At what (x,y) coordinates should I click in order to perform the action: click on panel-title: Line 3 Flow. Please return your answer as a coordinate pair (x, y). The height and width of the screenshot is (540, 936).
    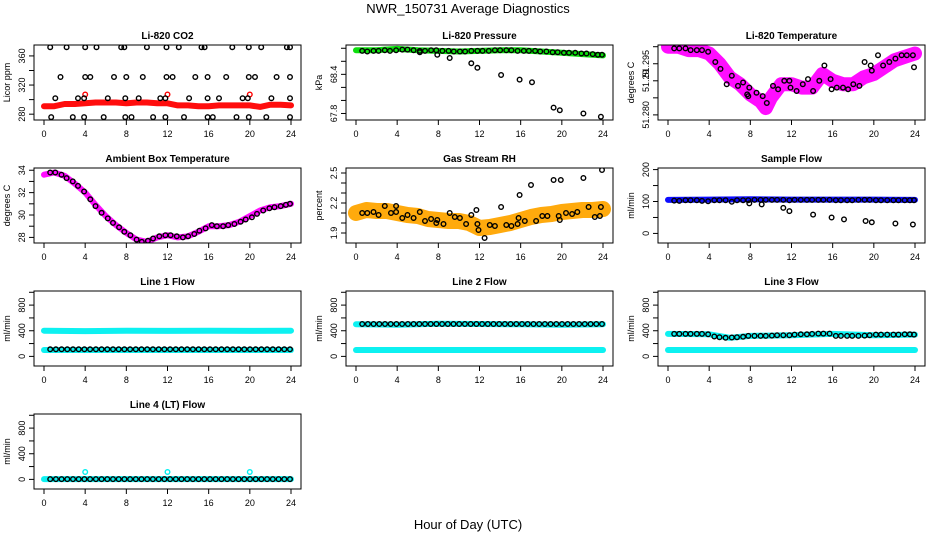
    Looking at the image, I should click on (791, 282).